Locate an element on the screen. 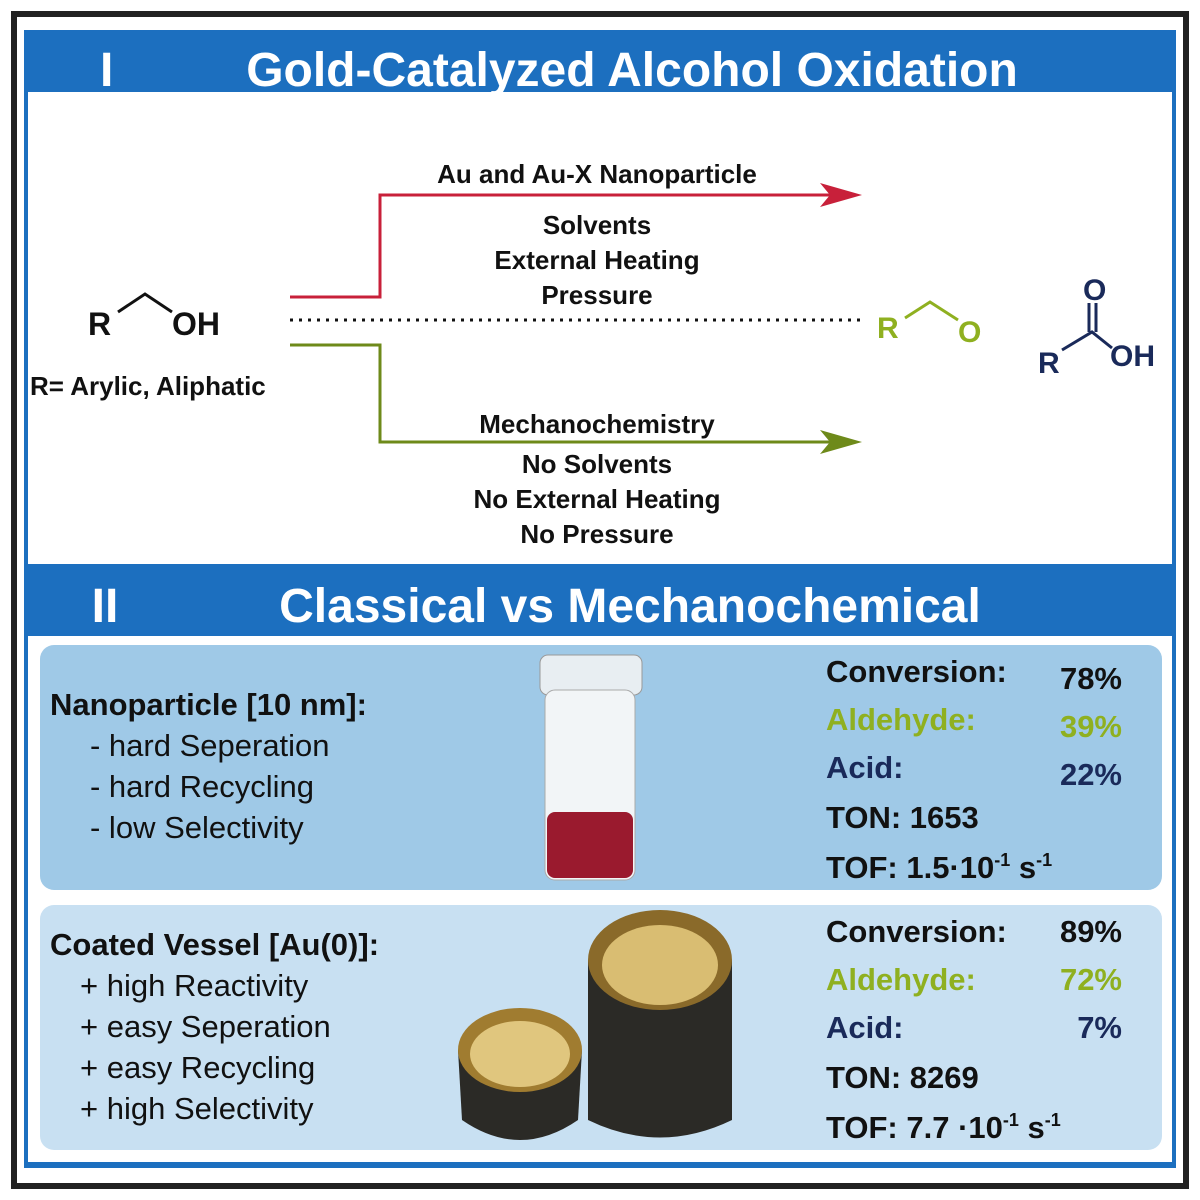 The width and height of the screenshot is (1200, 1200). vessel-body is located at coordinates (660, 1049).